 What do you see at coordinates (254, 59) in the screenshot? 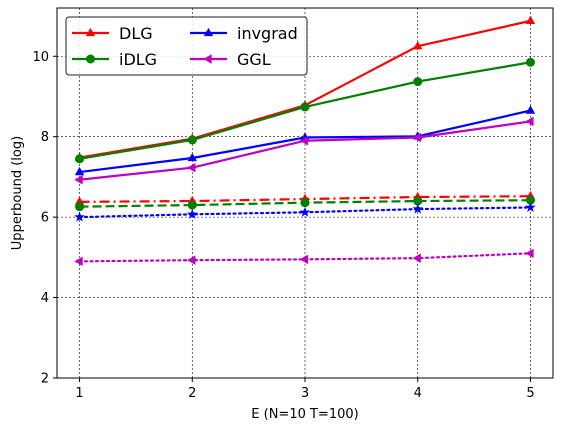
I see `legend-label: GGL` at bounding box center [254, 59].